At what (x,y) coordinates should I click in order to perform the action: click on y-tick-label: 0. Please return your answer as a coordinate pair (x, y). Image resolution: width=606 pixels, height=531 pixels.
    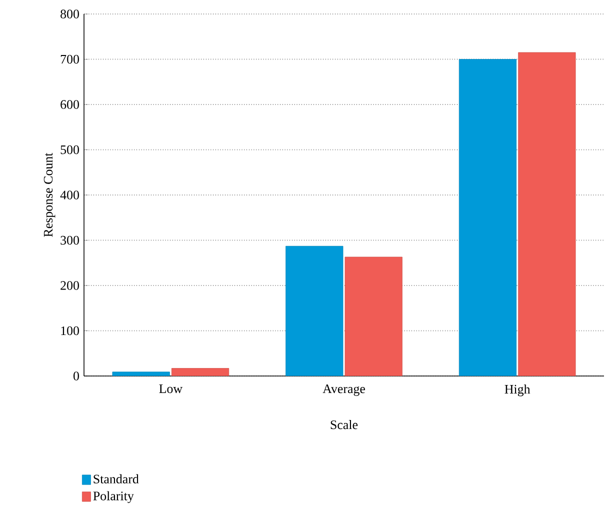
    Looking at the image, I should click on (76, 376).